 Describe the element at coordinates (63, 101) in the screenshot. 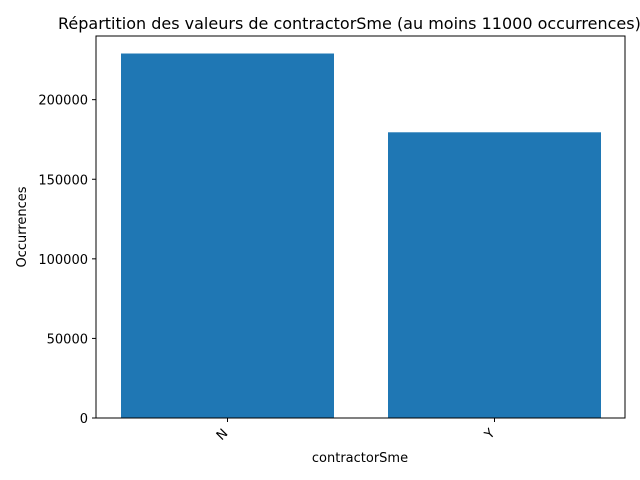

I see `y-tick-label: 200000` at that location.